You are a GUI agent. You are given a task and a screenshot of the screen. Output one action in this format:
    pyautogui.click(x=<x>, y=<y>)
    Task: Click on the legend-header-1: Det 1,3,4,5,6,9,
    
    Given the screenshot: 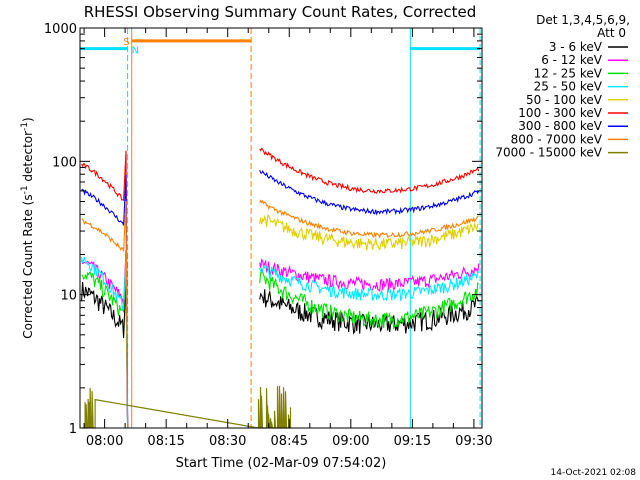 What is the action you would take?
    pyautogui.click(x=583, y=20)
    